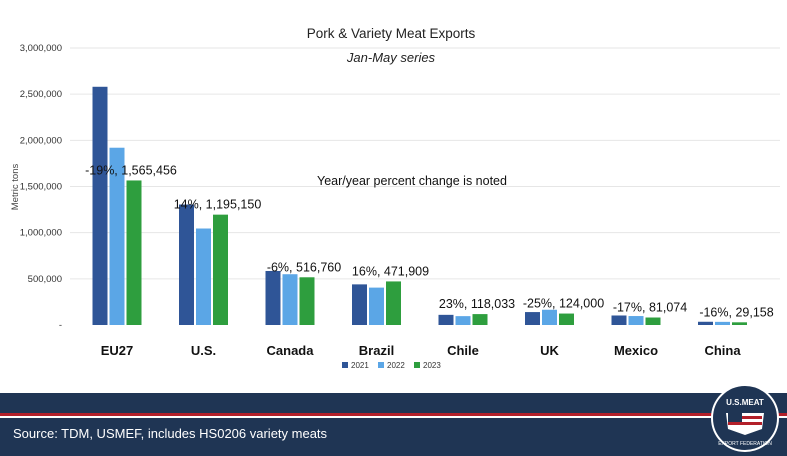  What do you see at coordinates (117, 350) in the screenshot?
I see `category-label: EU27` at bounding box center [117, 350].